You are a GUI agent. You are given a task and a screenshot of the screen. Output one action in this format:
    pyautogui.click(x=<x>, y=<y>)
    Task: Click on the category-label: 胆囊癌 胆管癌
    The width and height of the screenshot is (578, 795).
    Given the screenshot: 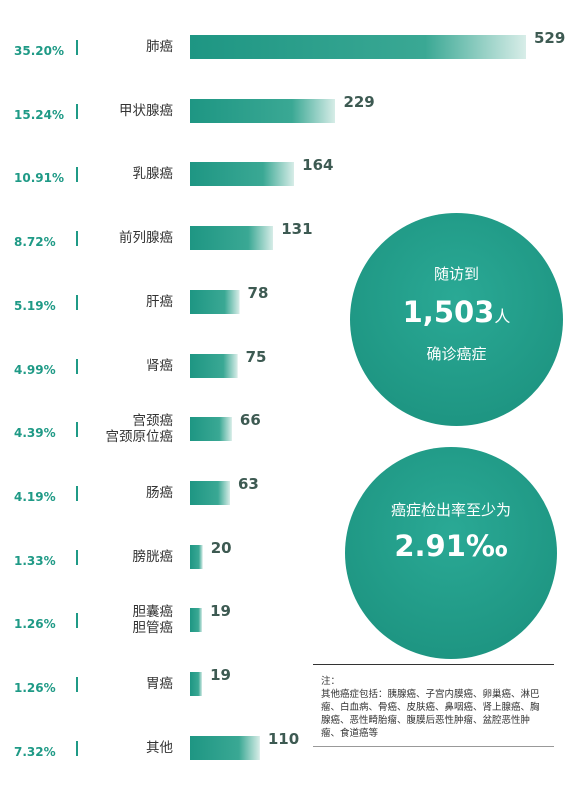 What is the action you would take?
    pyautogui.click(x=153, y=620)
    